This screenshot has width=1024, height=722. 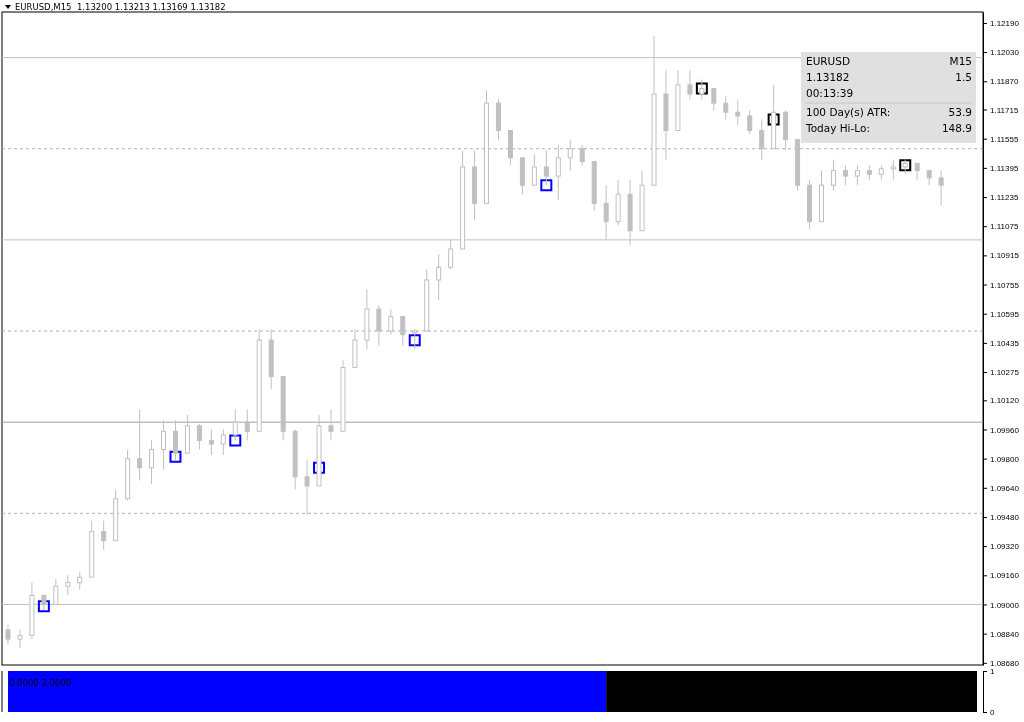 I want to click on annotation: Today Hi-Lo:, so click(x=837, y=128).